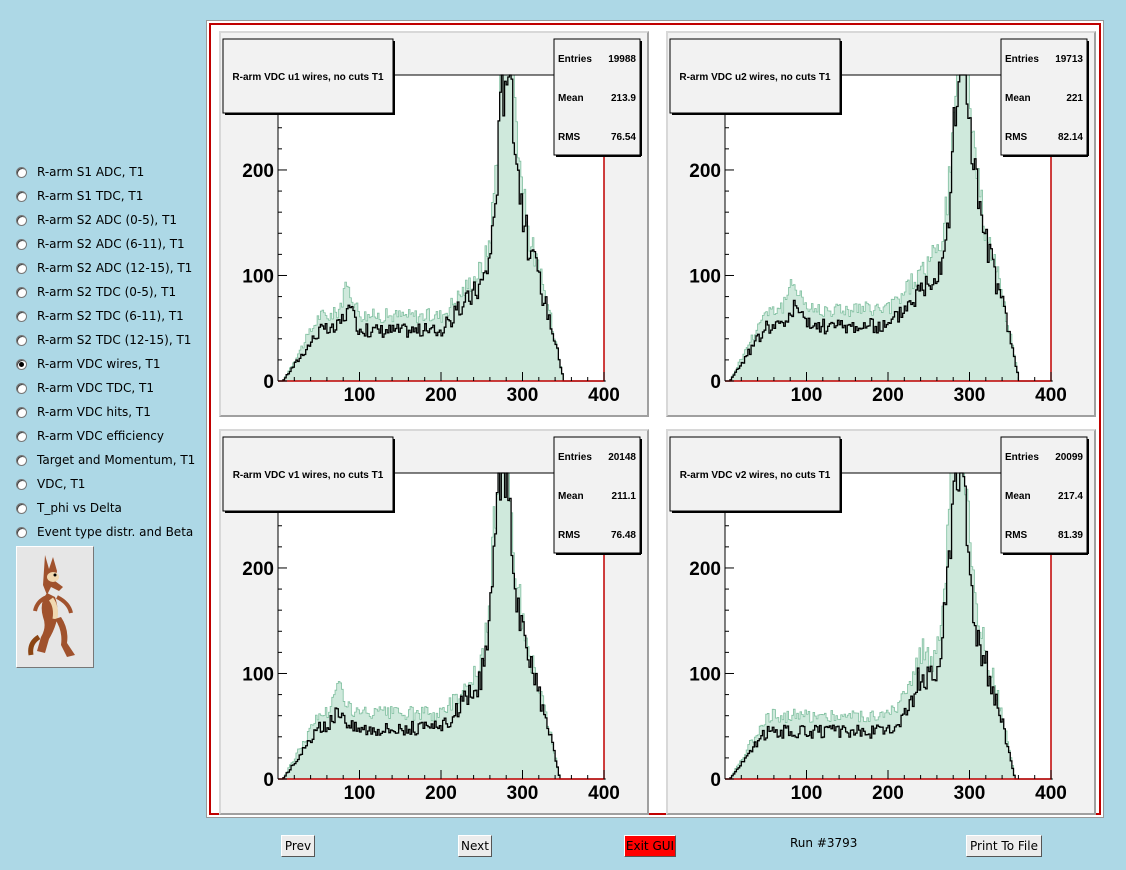 This screenshot has width=1126, height=870. I want to click on plot-option: R-arm S2 ADC (6-11), T1, so click(111, 244).